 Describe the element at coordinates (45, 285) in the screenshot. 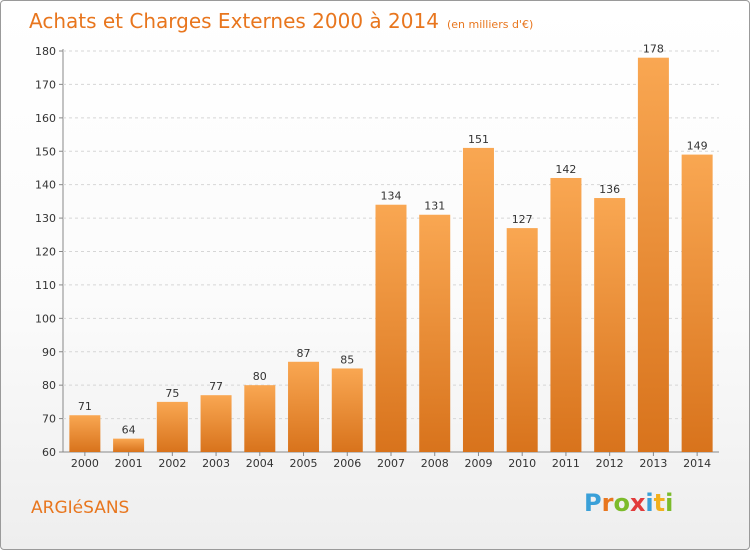

I see `y-tick-label: 110` at that location.